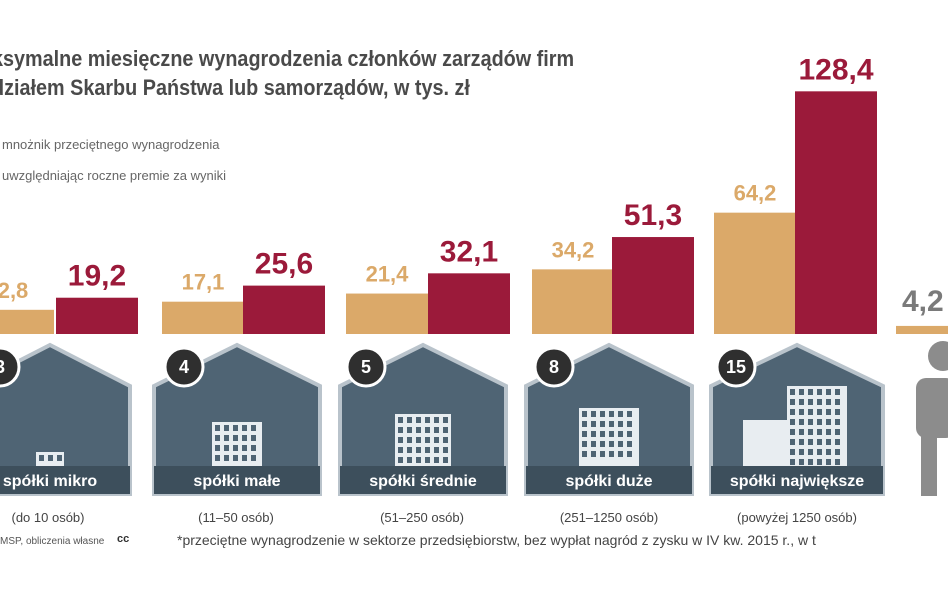  What do you see at coordinates (755, 193) in the screenshot?
I see `label-base-najwieksze: 64,2` at bounding box center [755, 193].